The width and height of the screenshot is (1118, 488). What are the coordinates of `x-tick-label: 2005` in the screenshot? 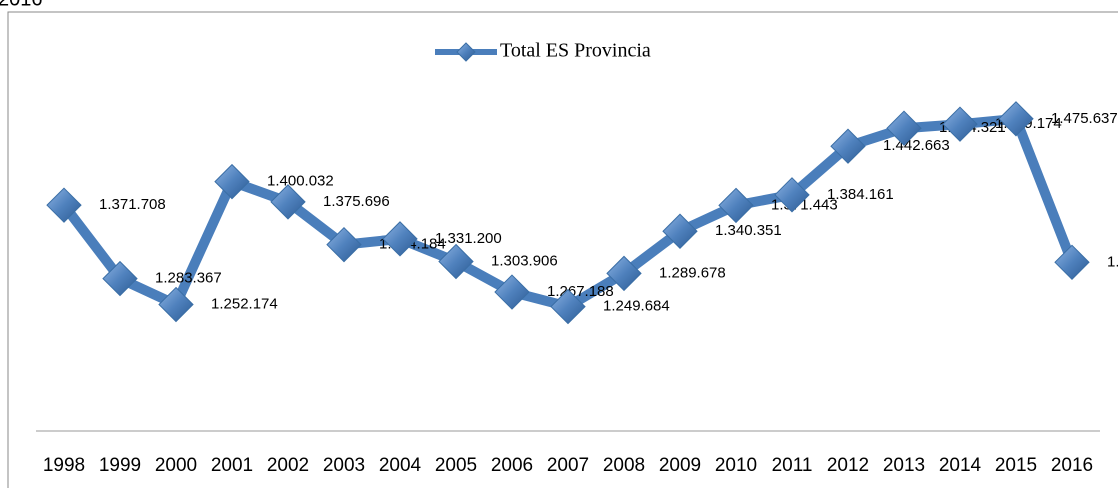 It's located at (456, 465).